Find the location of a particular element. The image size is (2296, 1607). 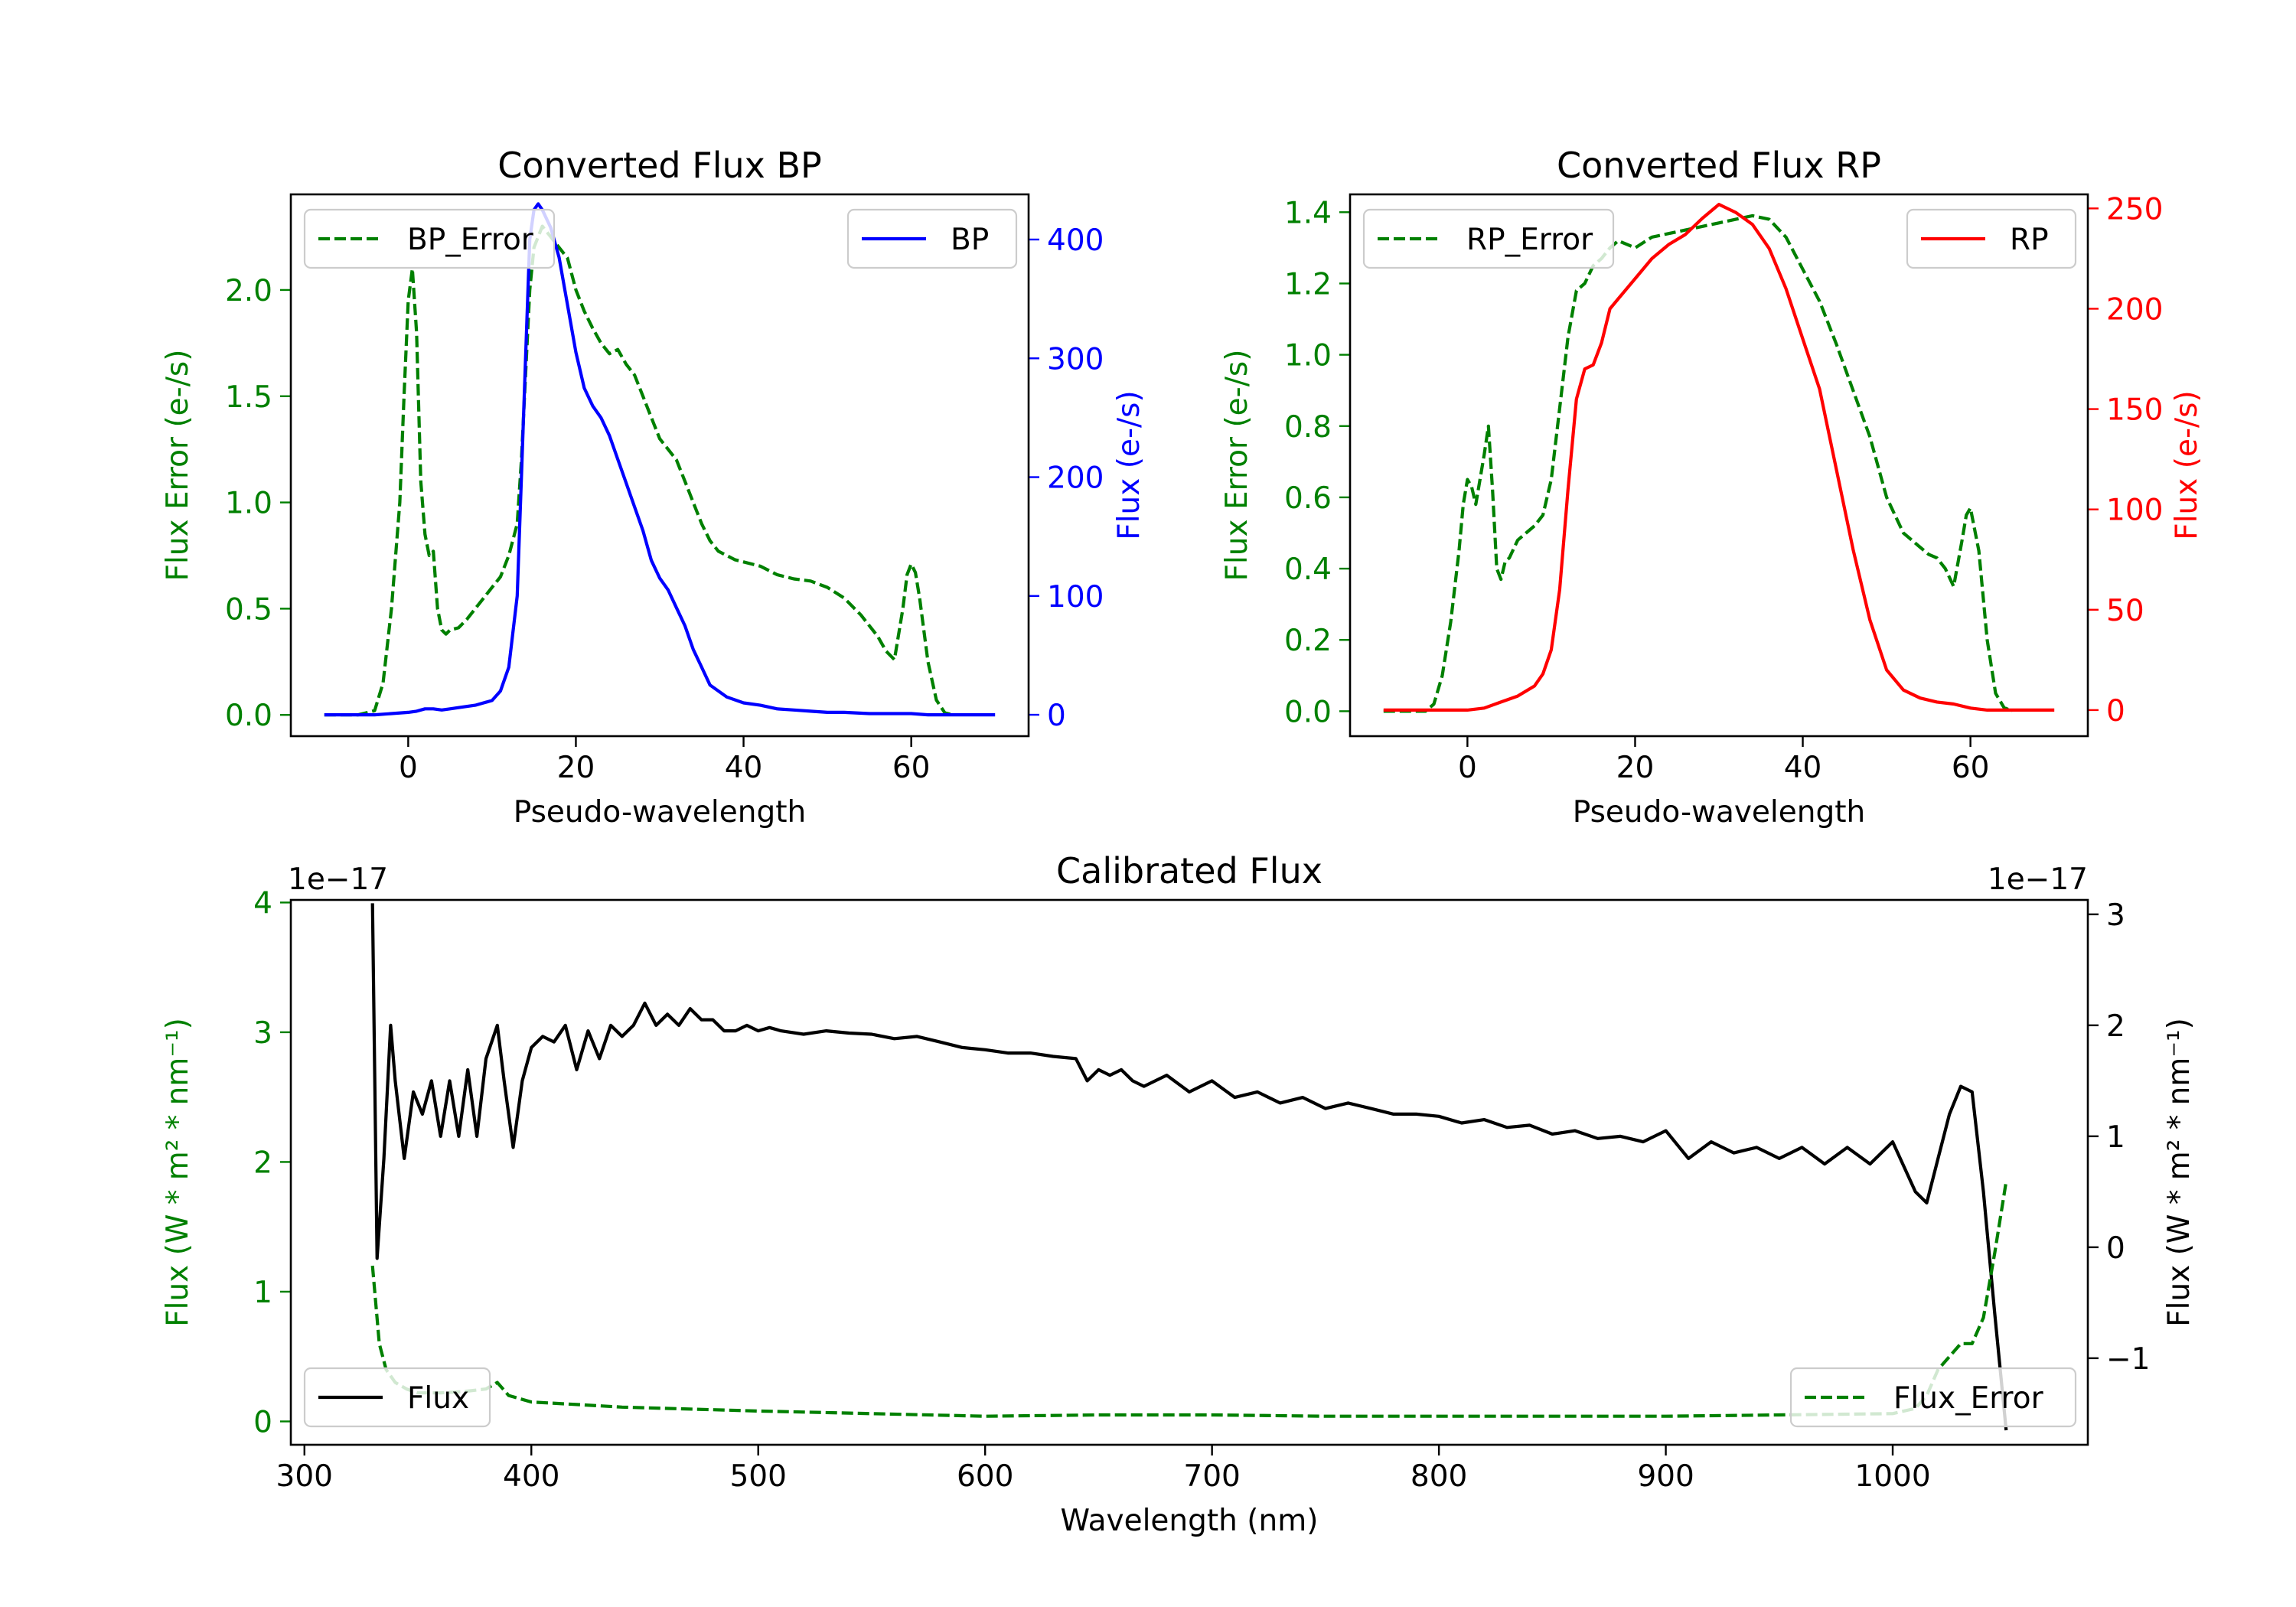

calibrated-x-tick-label-1: 400 is located at coordinates (531, 1476).